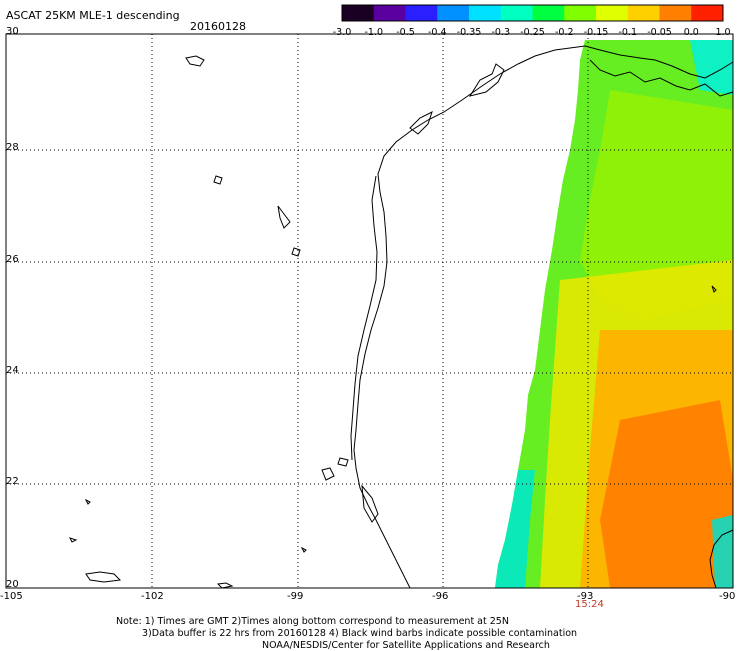 The width and height of the screenshot is (740, 651). Describe the element at coordinates (12, 259) in the screenshot. I see `lat-label-26: 26` at that location.